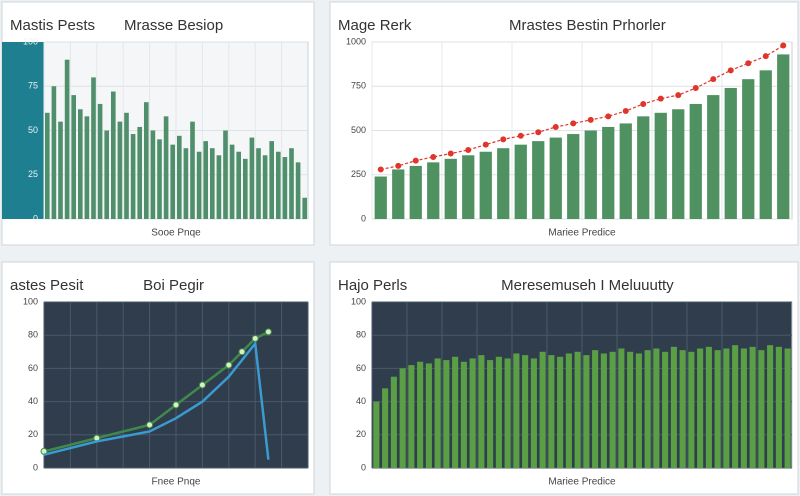  Describe the element at coordinates (47, 285) in the screenshot. I see `panel-heading: astes Pesit` at that location.